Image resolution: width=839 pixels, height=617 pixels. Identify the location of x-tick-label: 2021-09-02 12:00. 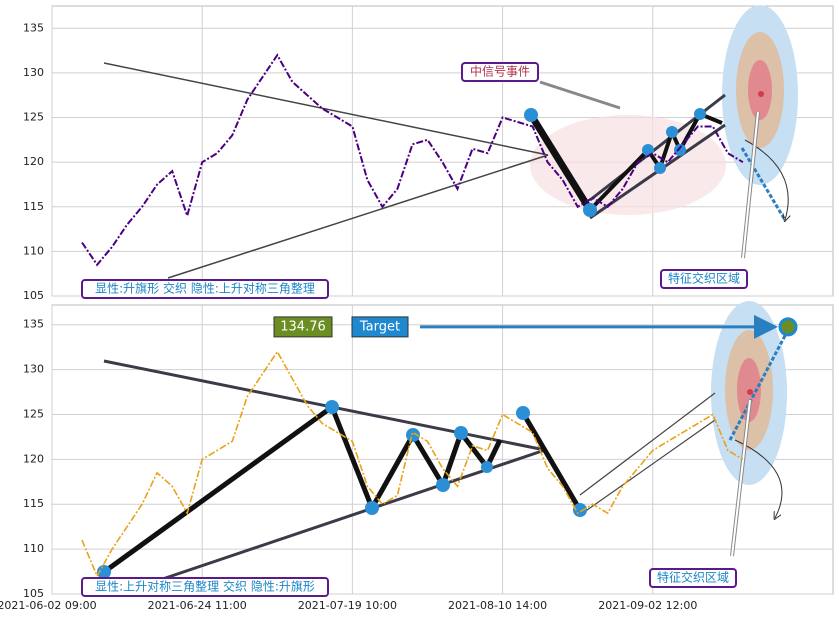
(647, 605).